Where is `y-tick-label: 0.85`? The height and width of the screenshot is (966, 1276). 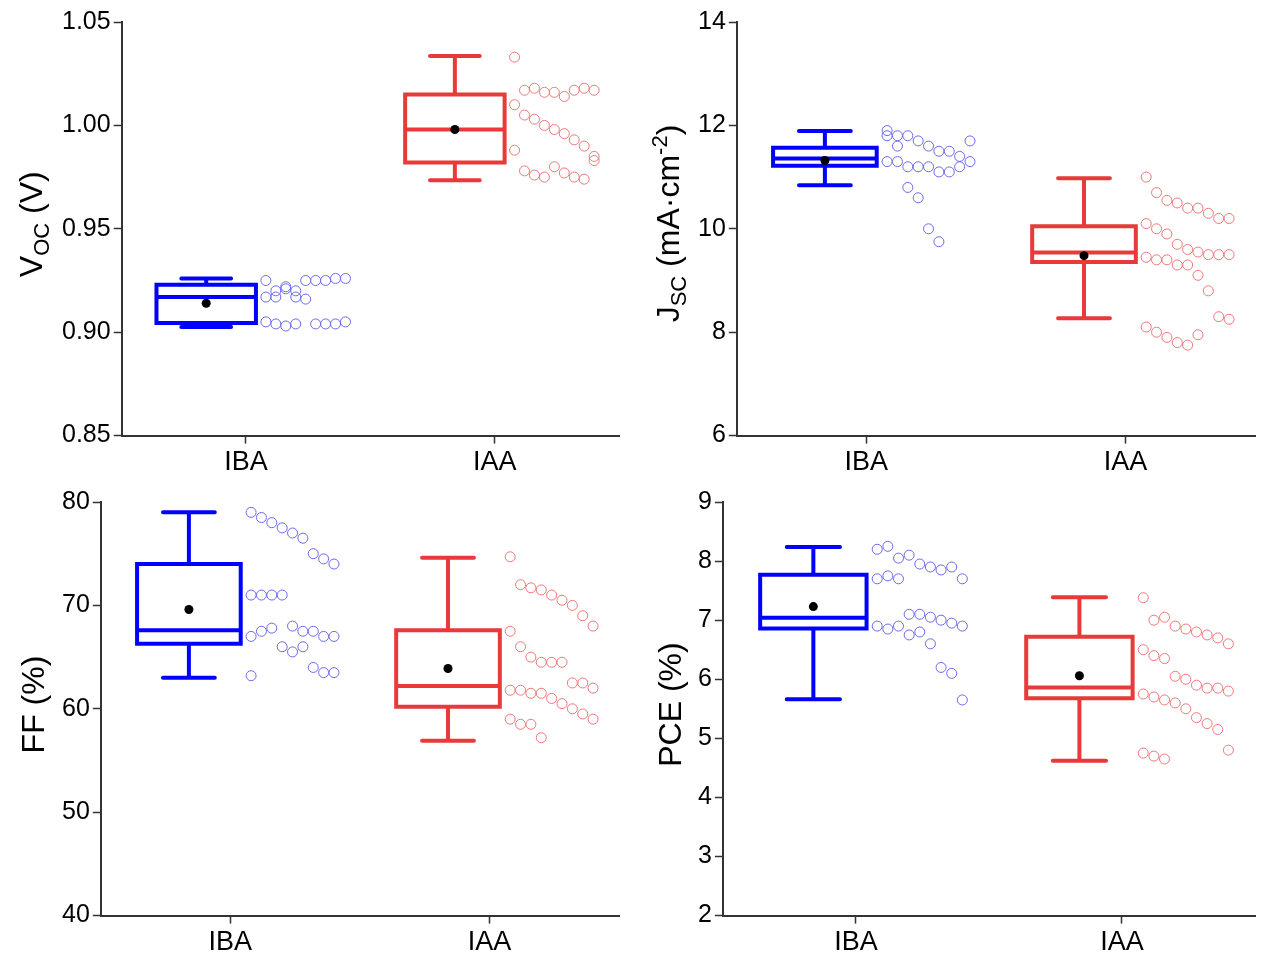 y-tick-label: 0.85 is located at coordinates (86, 433).